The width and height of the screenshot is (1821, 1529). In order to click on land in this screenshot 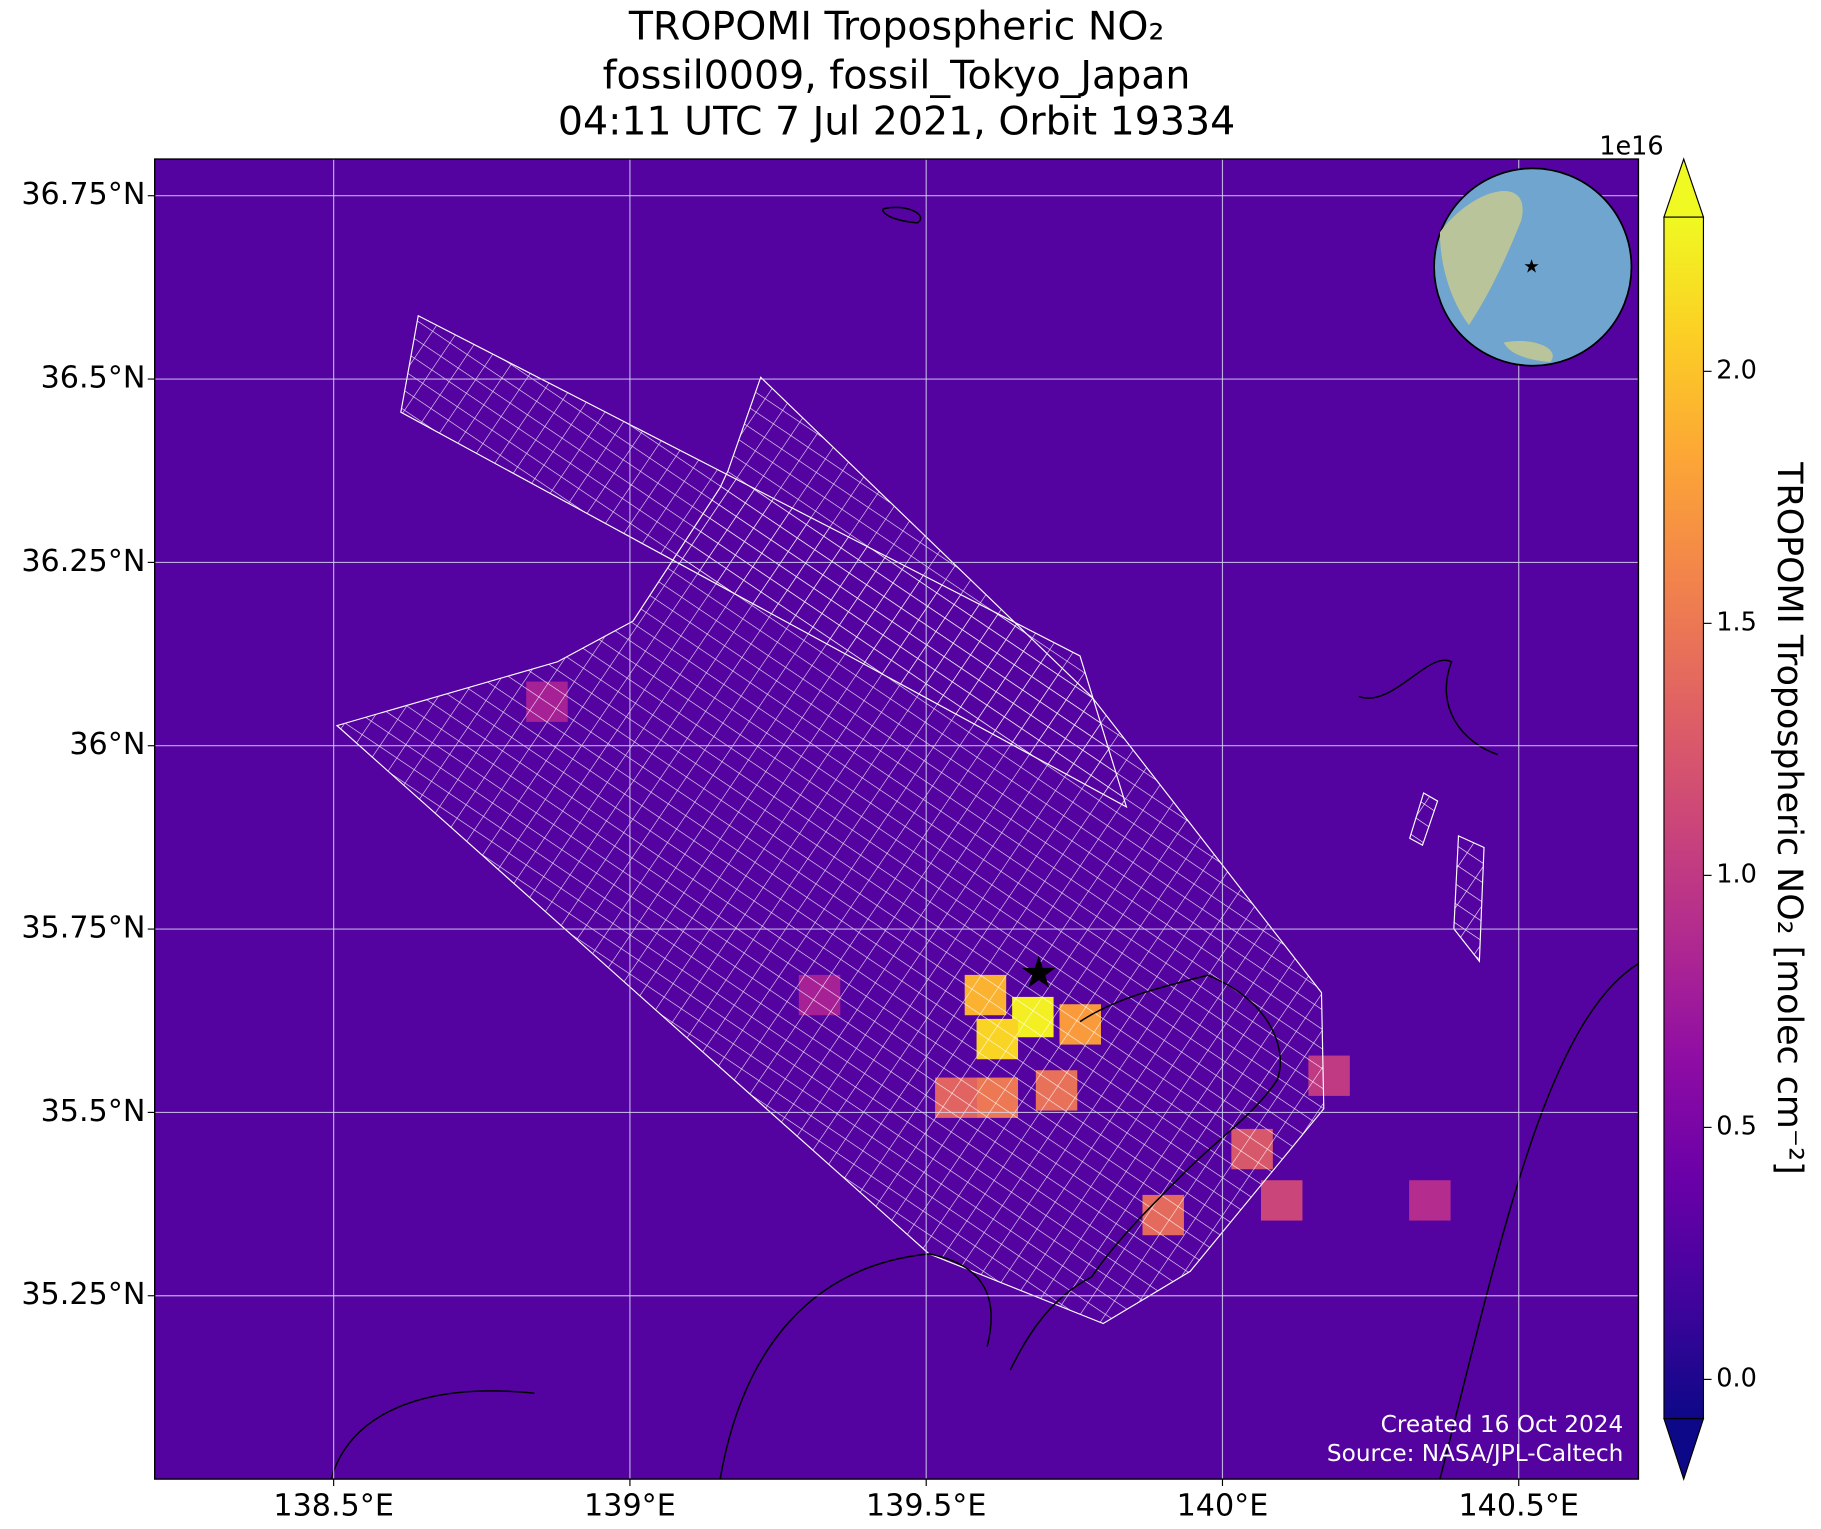, I will do `click(1496, 277)`.